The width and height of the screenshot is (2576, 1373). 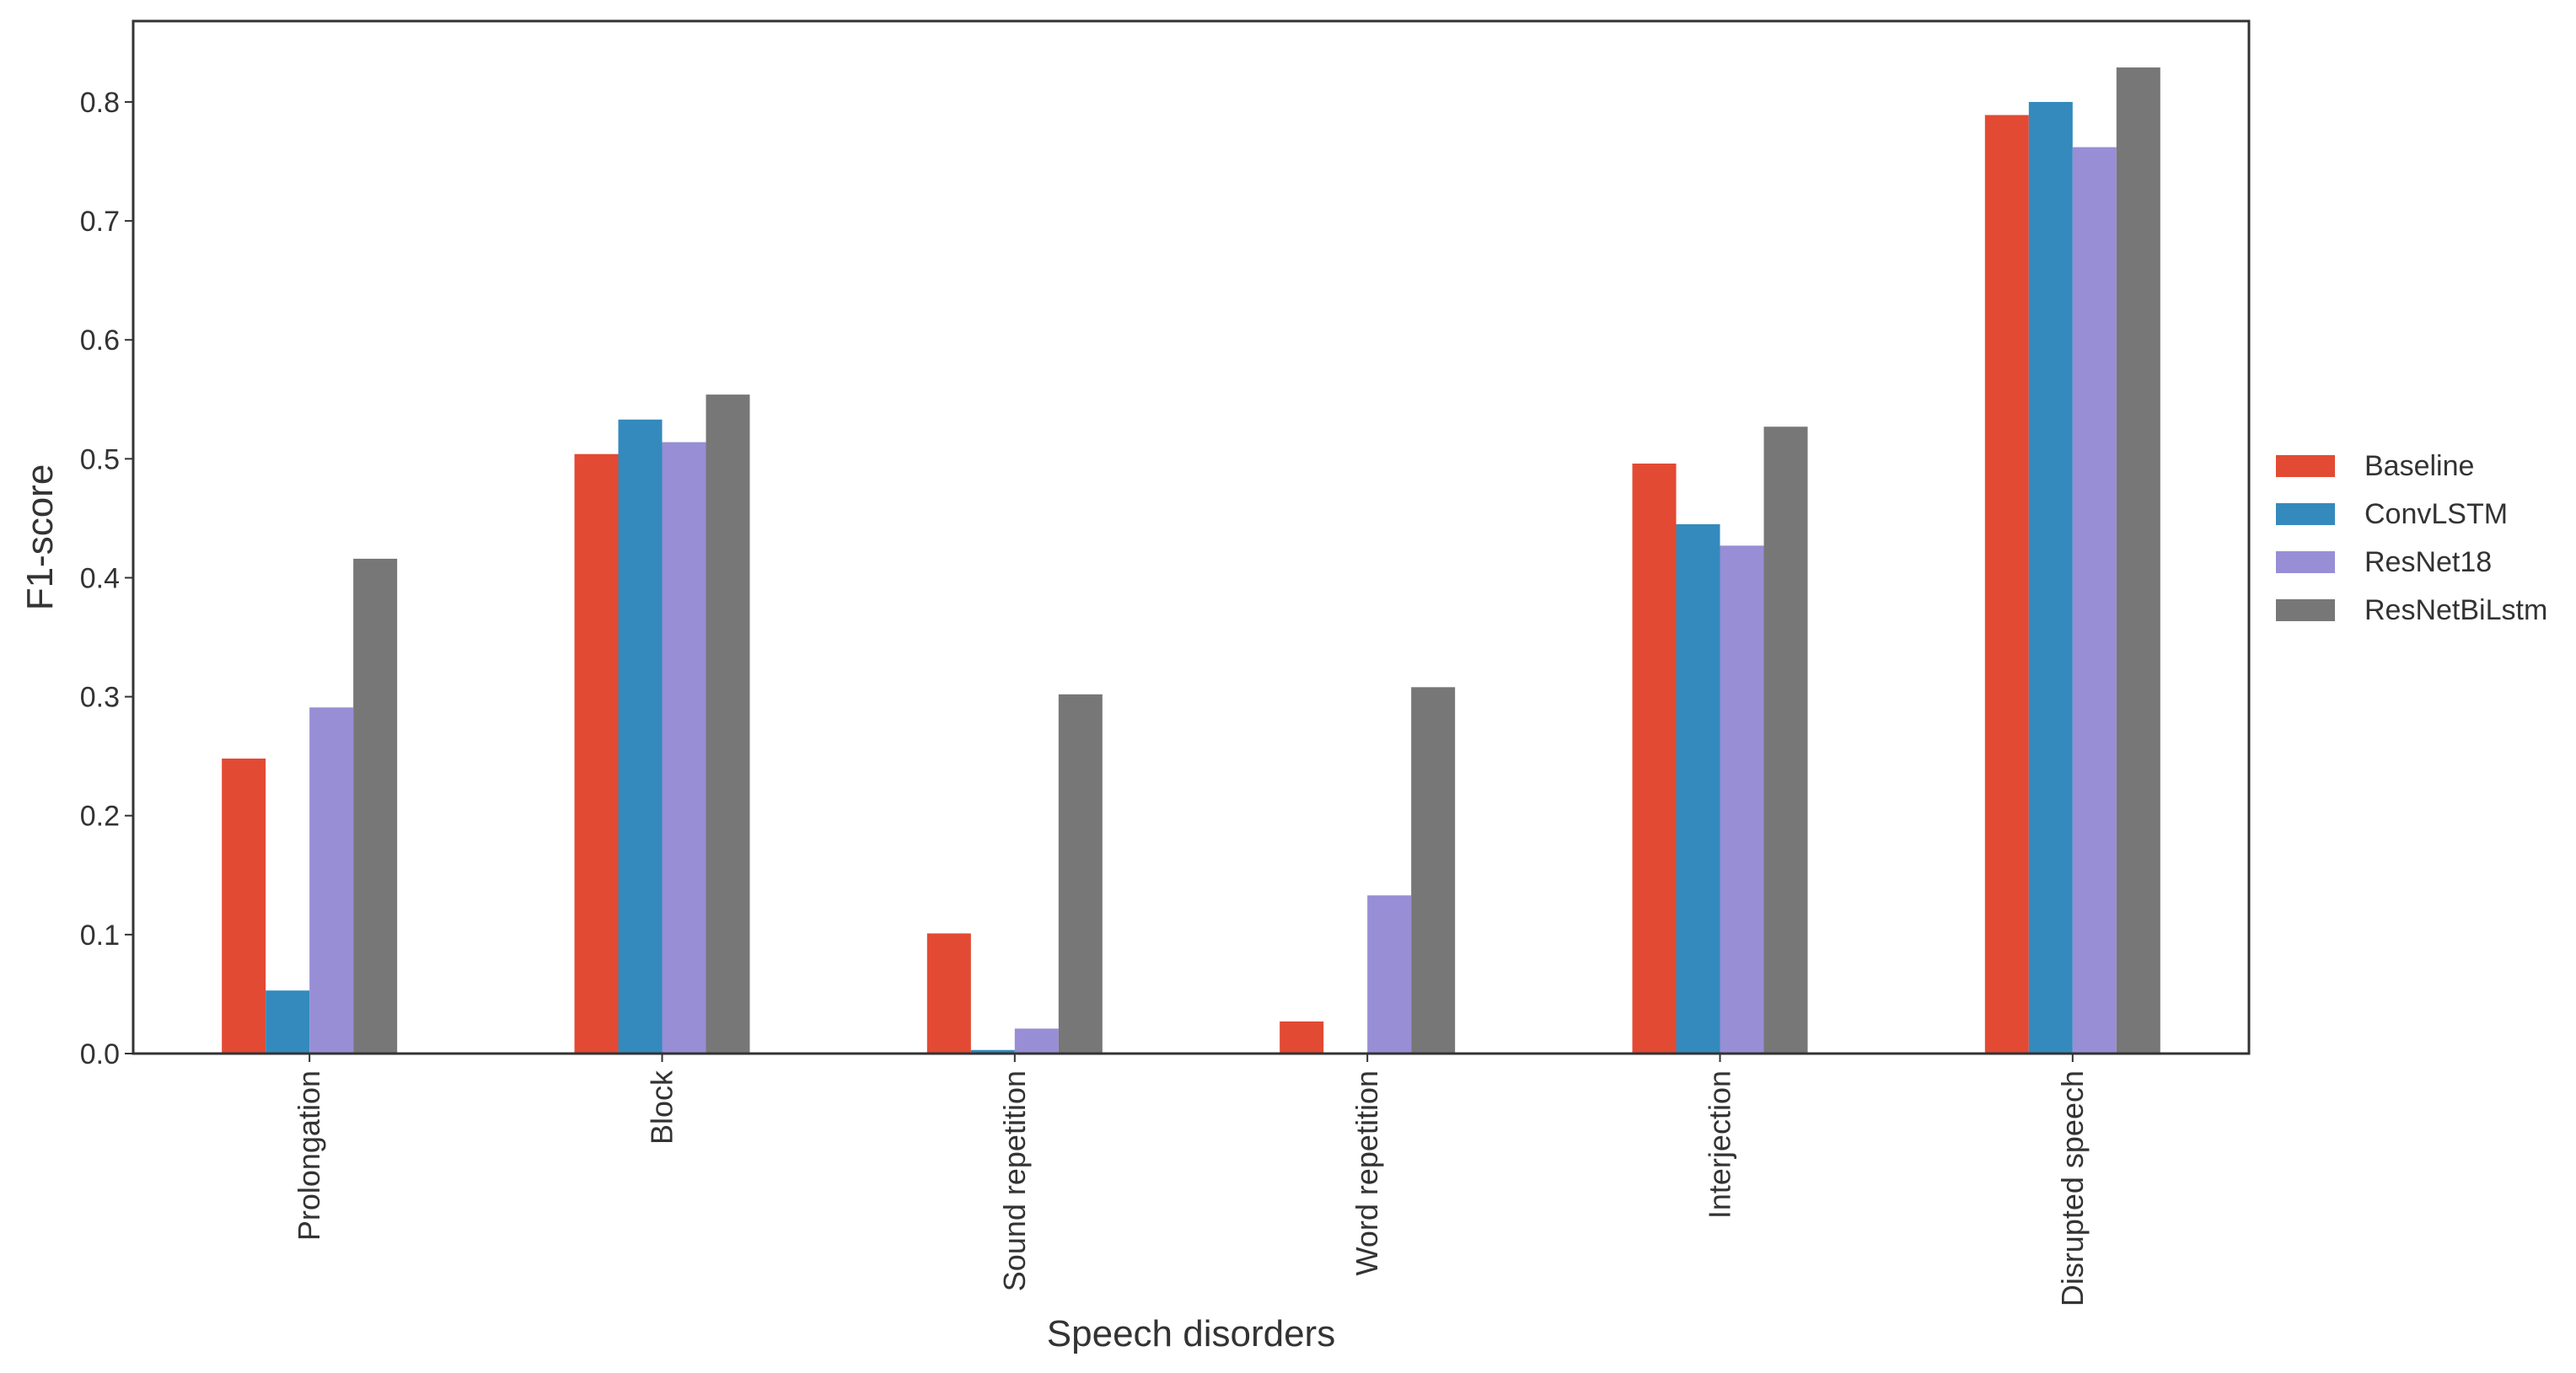 I want to click on x-tick-label: Sound repetition, so click(x=1014, y=1180).